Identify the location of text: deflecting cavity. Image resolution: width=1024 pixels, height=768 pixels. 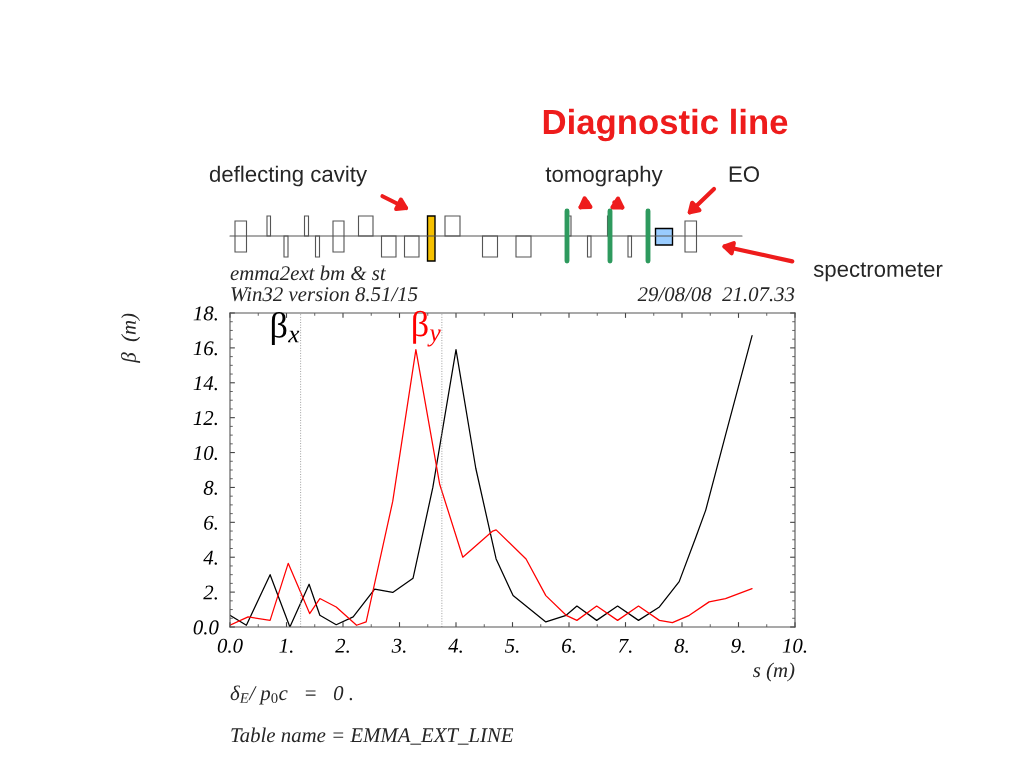
(288, 176).